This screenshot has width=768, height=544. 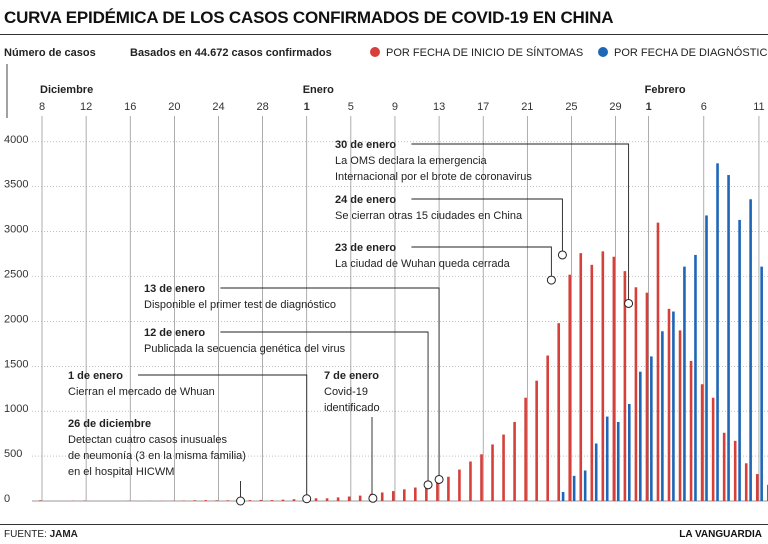 I want to click on month-label: Diciembre, so click(x=66, y=90).